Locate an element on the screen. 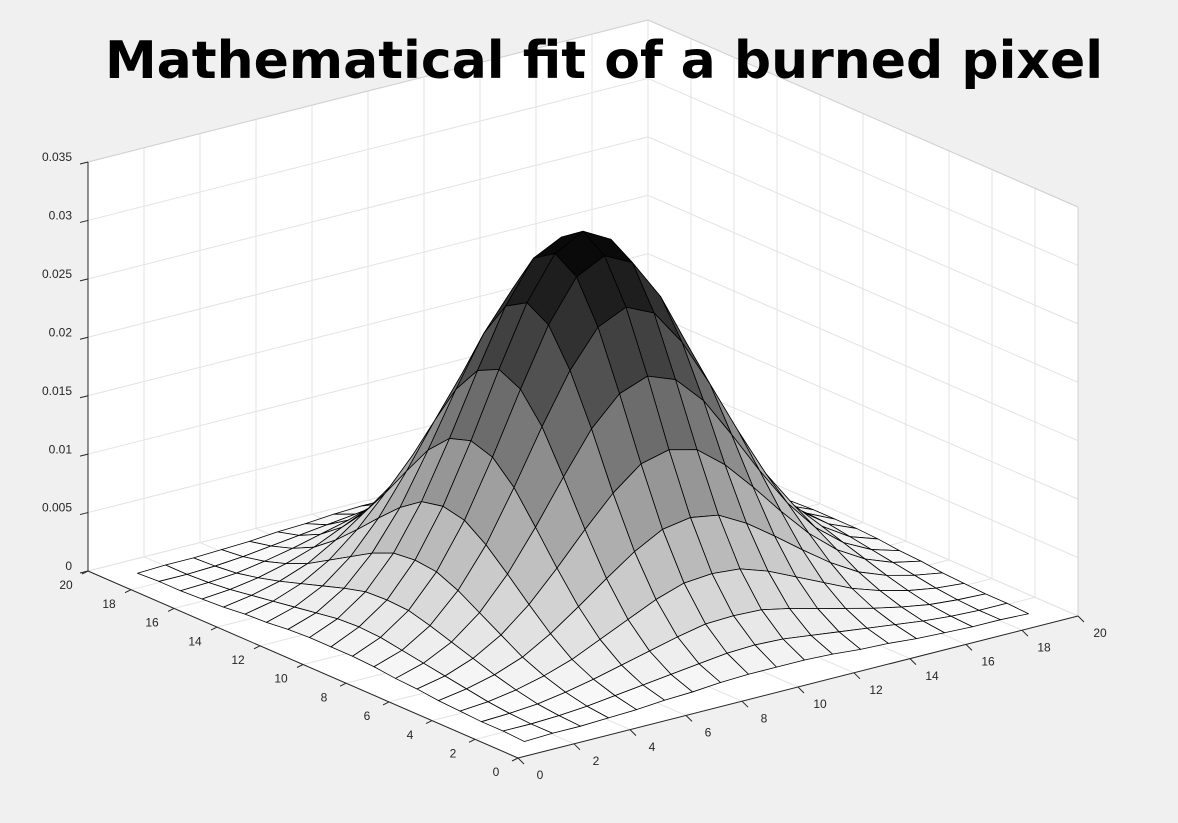  z-tick-label: 0.01 is located at coordinates (61, 449).